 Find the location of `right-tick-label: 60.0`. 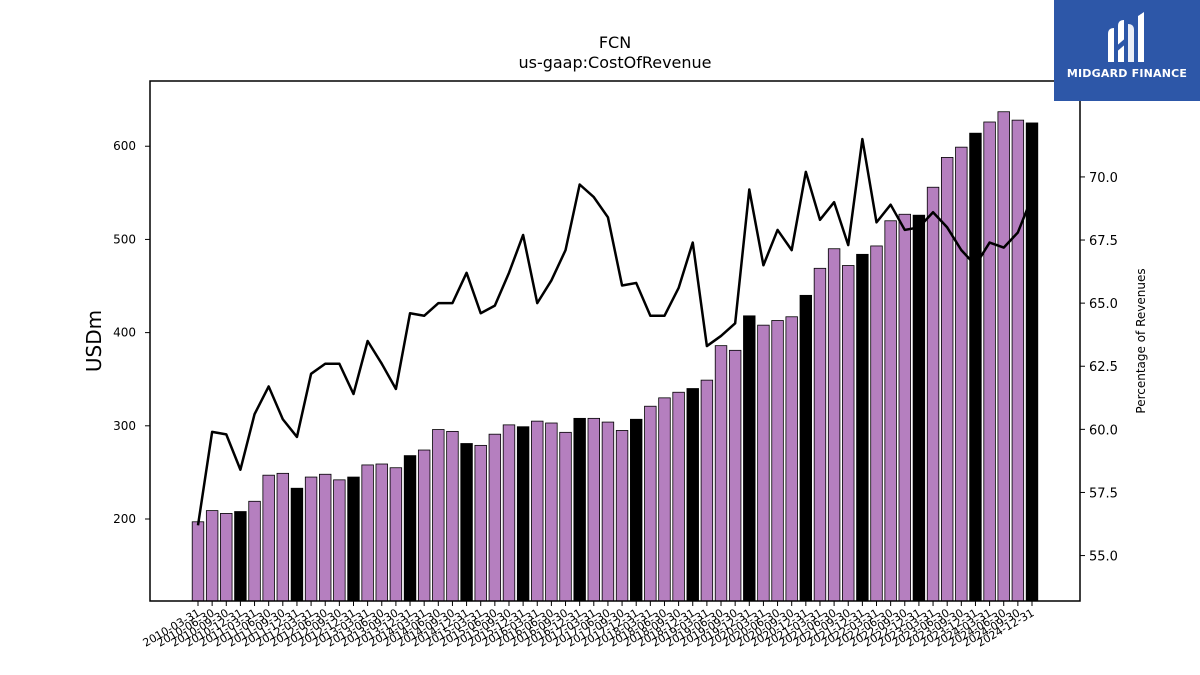

right-tick-label: 60.0 is located at coordinates (1103, 430).